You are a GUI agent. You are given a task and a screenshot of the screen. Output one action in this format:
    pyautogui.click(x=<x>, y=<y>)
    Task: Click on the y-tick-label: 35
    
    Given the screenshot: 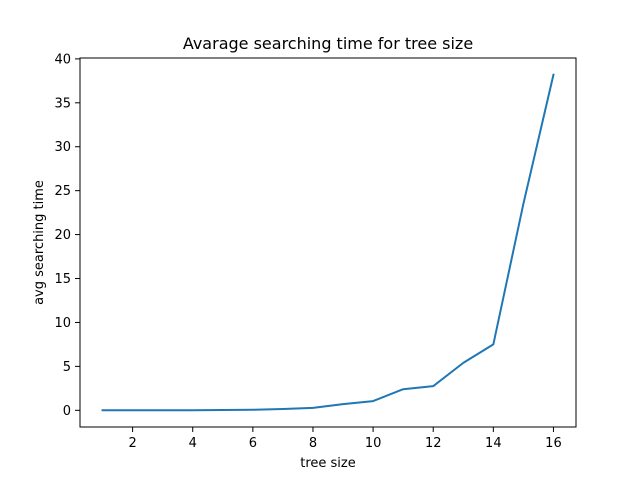 What is the action you would take?
    pyautogui.click(x=62, y=103)
    